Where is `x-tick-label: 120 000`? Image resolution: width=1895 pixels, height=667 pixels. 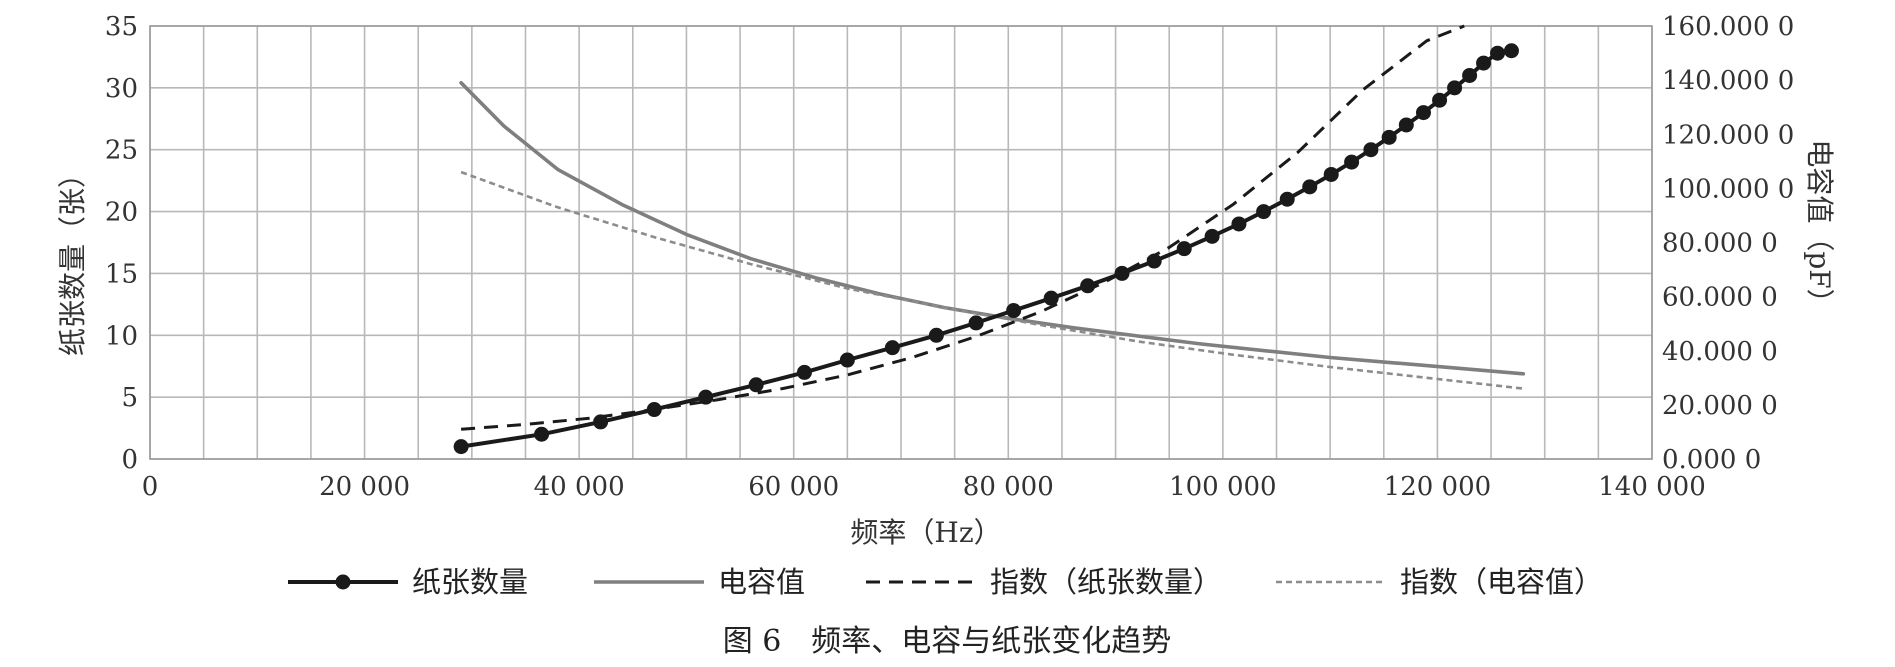 x-tick-label: 120 000 is located at coordinates (1438, 487).